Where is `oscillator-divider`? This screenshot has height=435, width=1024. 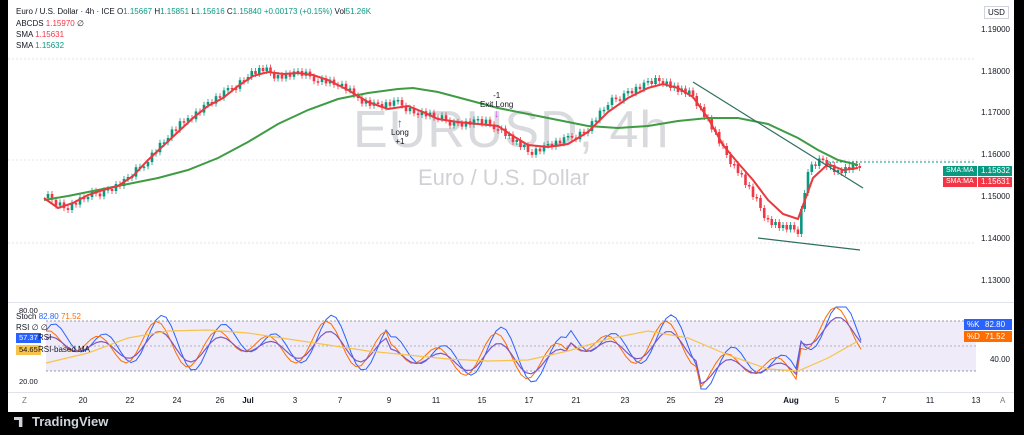 oscillator-divider is located at coordinates (511, 302).